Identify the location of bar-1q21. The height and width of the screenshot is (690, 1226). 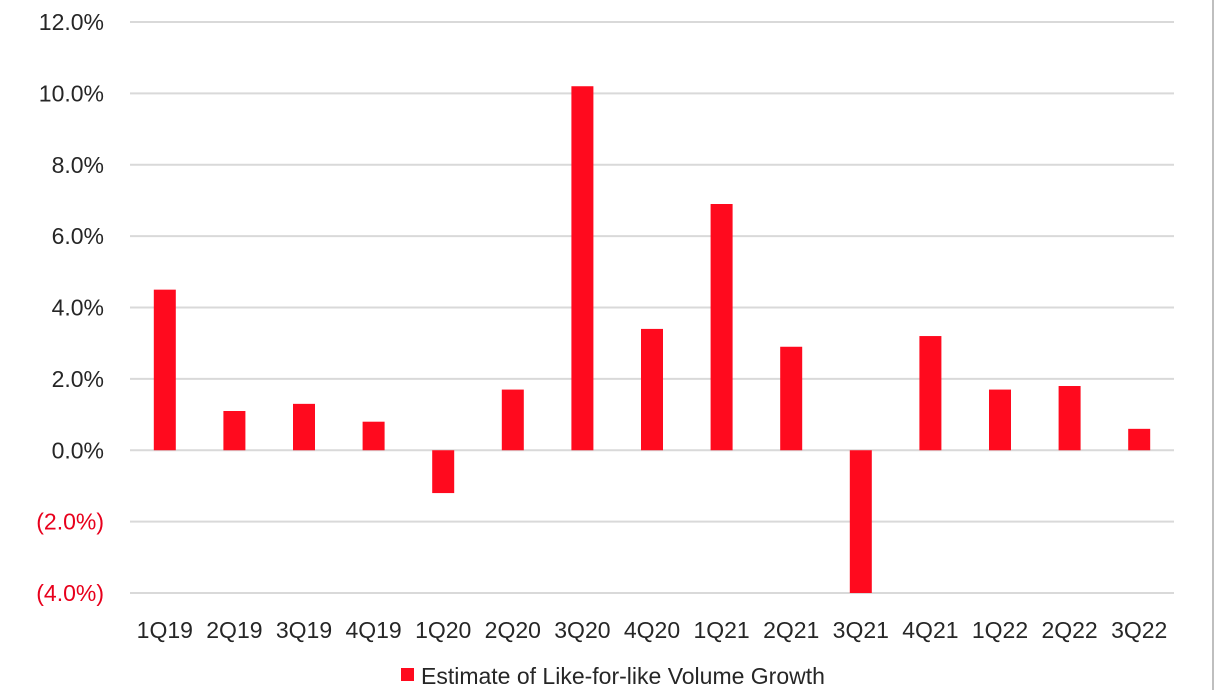
(721, 327).